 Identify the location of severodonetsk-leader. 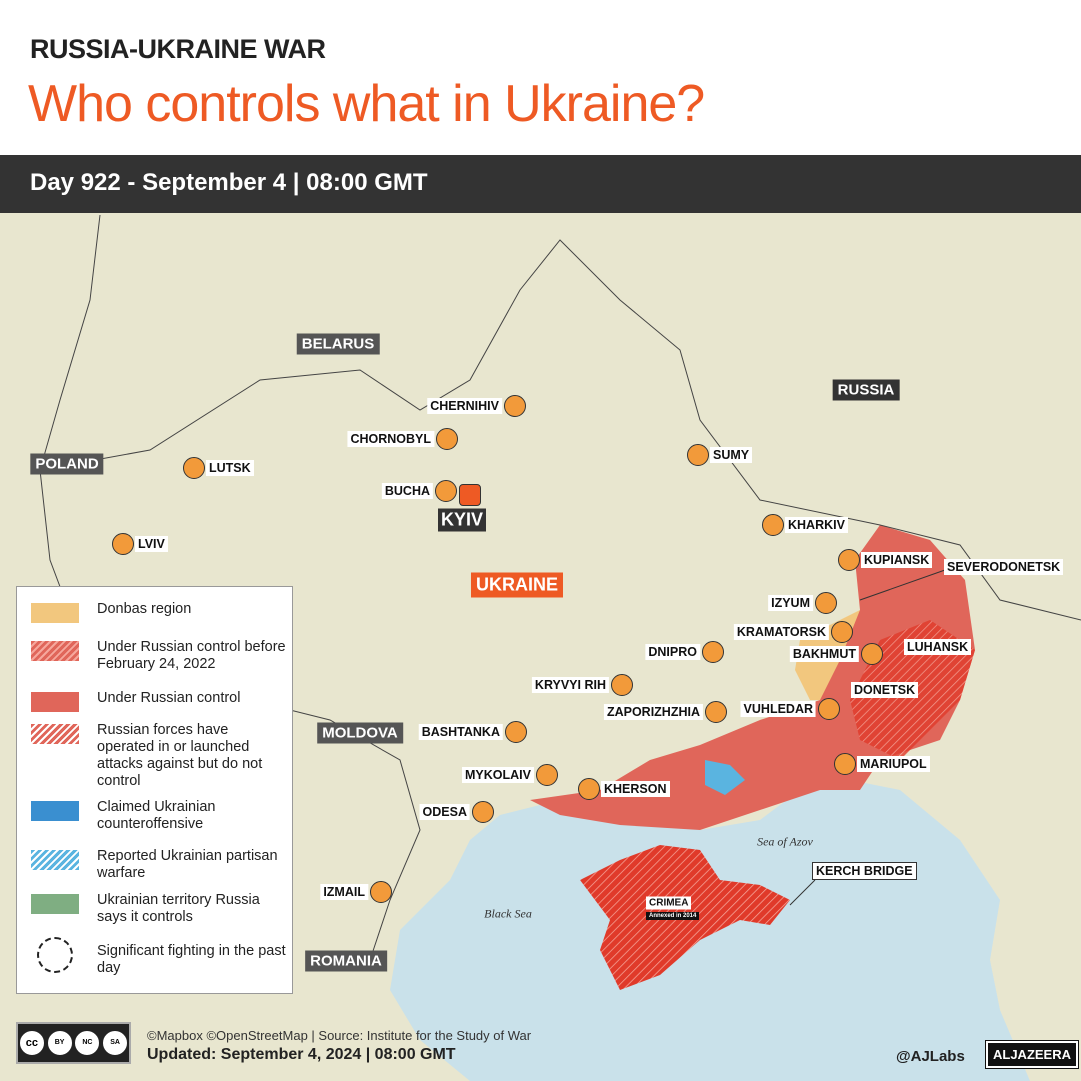
(902, 585).